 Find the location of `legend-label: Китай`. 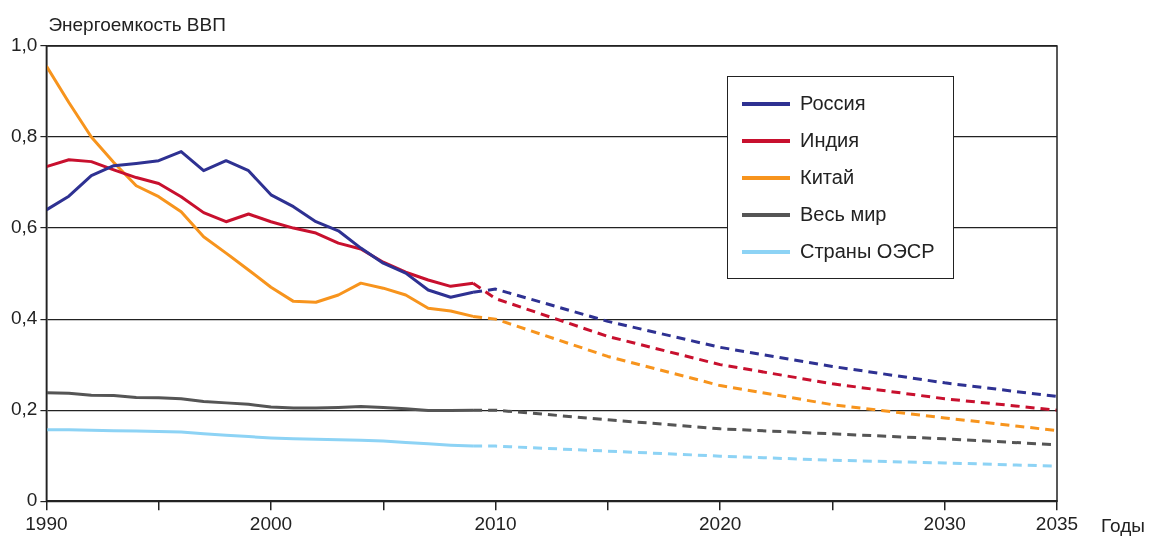

legend-label: Китай is located at coordinates (827, 177).